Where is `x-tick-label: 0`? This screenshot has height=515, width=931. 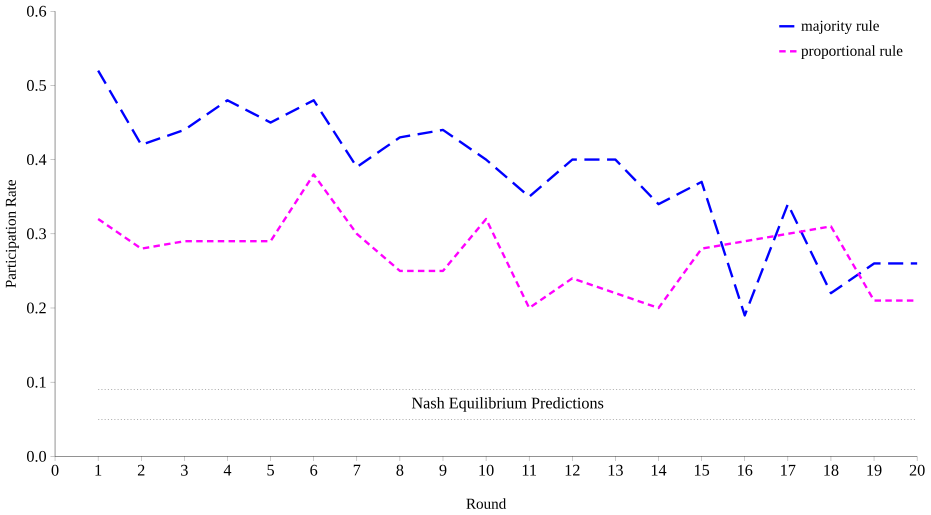
x-tick-label: 0 is located at coordinates (55, 470).